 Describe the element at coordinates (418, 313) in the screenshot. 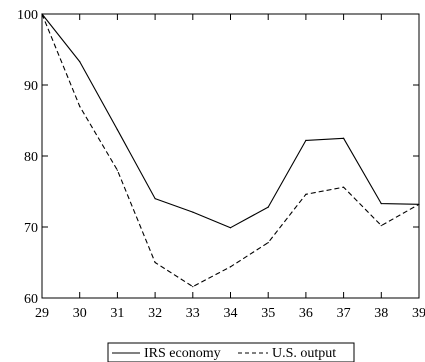

I see `x-tick-label-10: 39` at that location.